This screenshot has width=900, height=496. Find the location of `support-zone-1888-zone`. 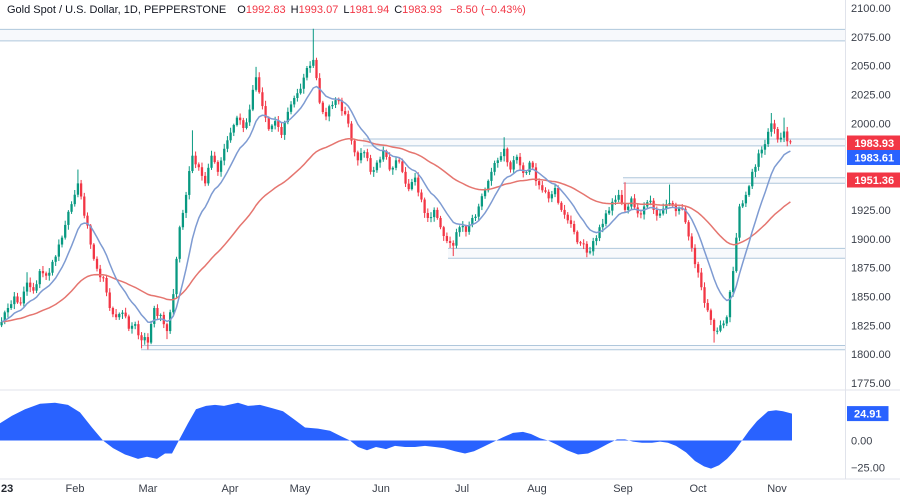

support-zone-1888-zone is located at coordinates (646, 253).